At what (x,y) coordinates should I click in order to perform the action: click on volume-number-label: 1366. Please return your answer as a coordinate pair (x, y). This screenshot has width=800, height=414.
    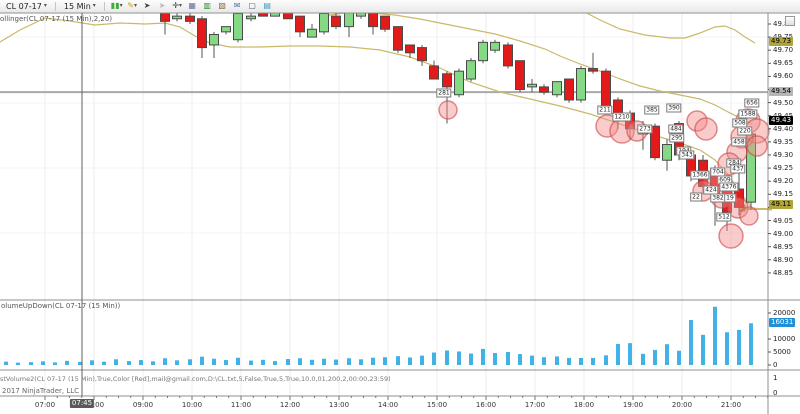
    Looking at the image, I should click on (700, 175).